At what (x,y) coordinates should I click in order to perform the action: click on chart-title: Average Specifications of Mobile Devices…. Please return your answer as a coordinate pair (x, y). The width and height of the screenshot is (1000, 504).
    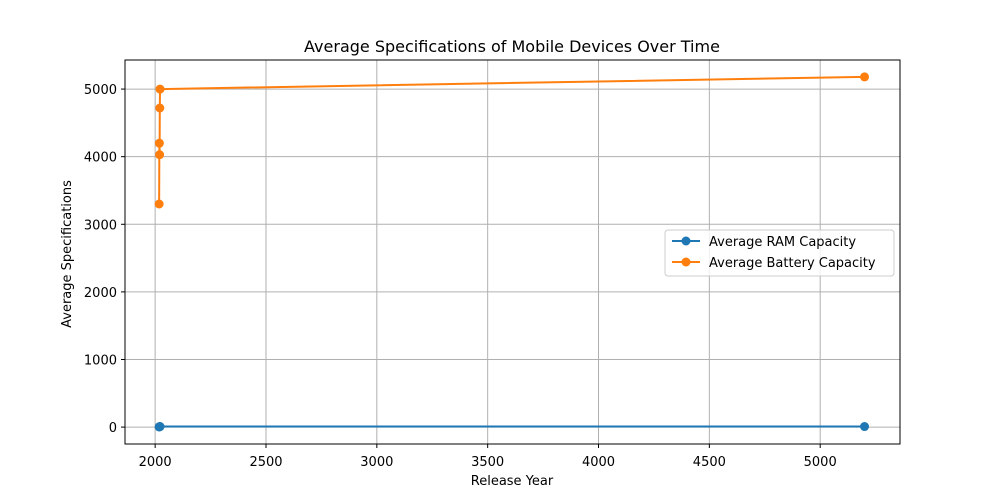
    Looking at the image, I should click on (512, 46).